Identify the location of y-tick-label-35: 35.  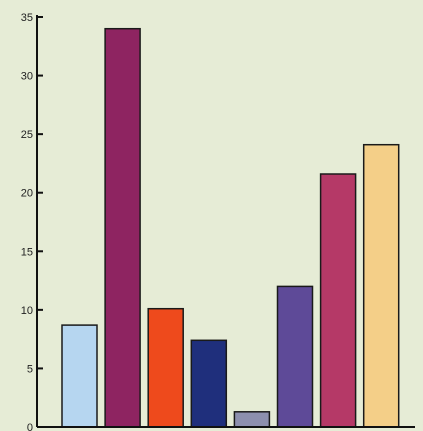
(27, 18).